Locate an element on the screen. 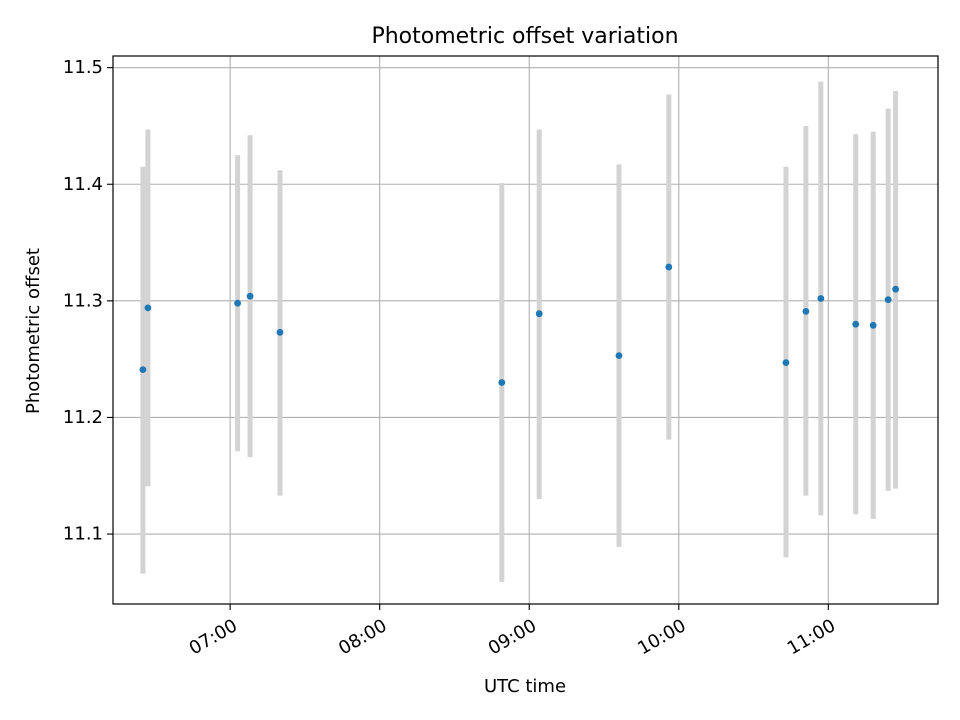  chart-title: Photometric offset variation is located at coordinates (524, 36).